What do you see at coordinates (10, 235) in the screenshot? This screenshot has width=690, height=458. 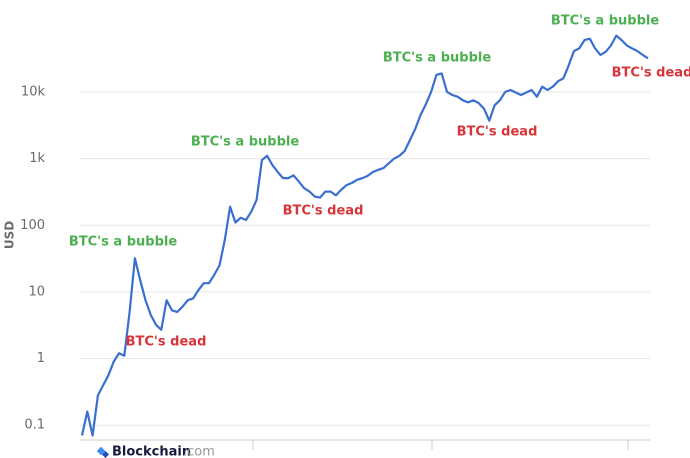 I see `y-axis-label: USD` at bounding box center [10, 235].